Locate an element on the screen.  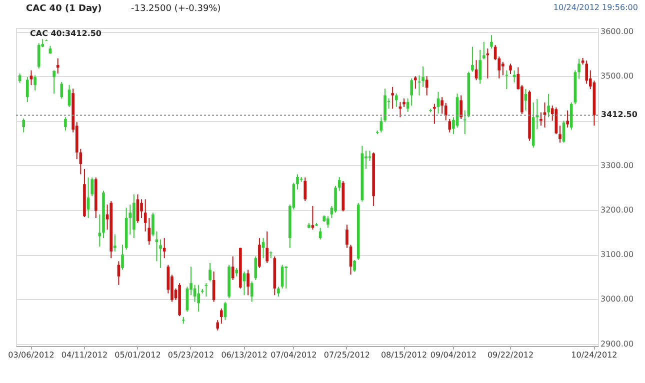
y-tick-label: 3300.00 is located at coordinates (617, 165).